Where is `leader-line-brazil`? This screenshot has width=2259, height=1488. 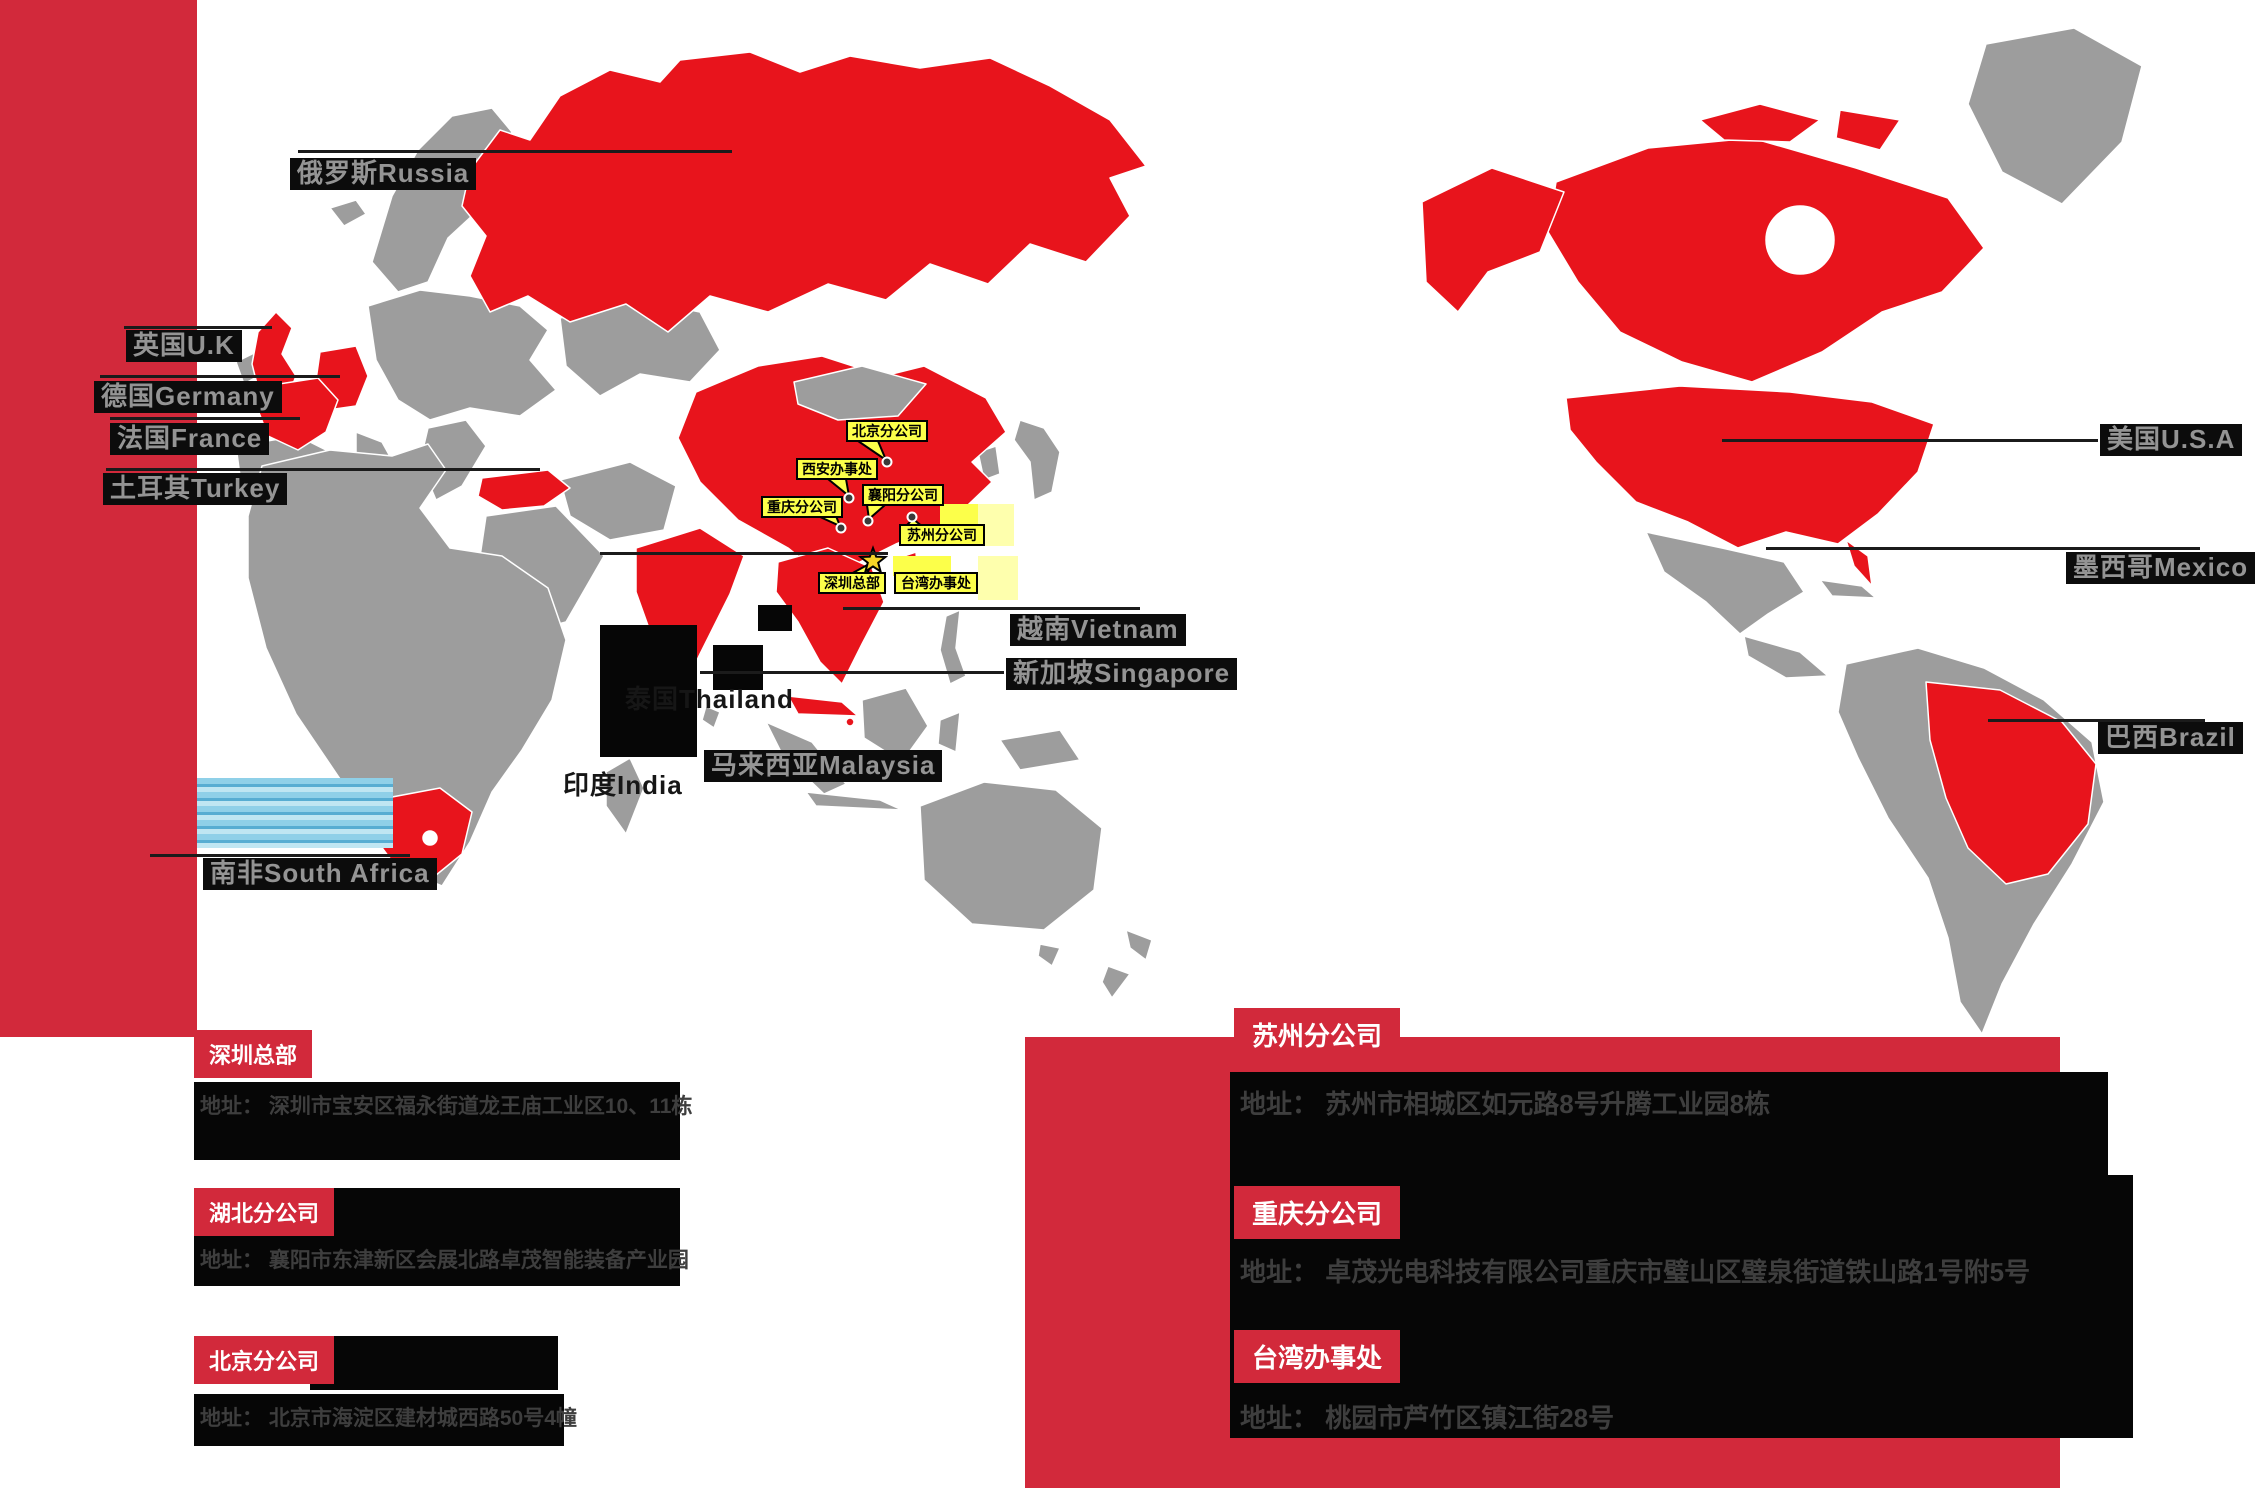
leader-line-brazil is located at coordinates (2096, 720).